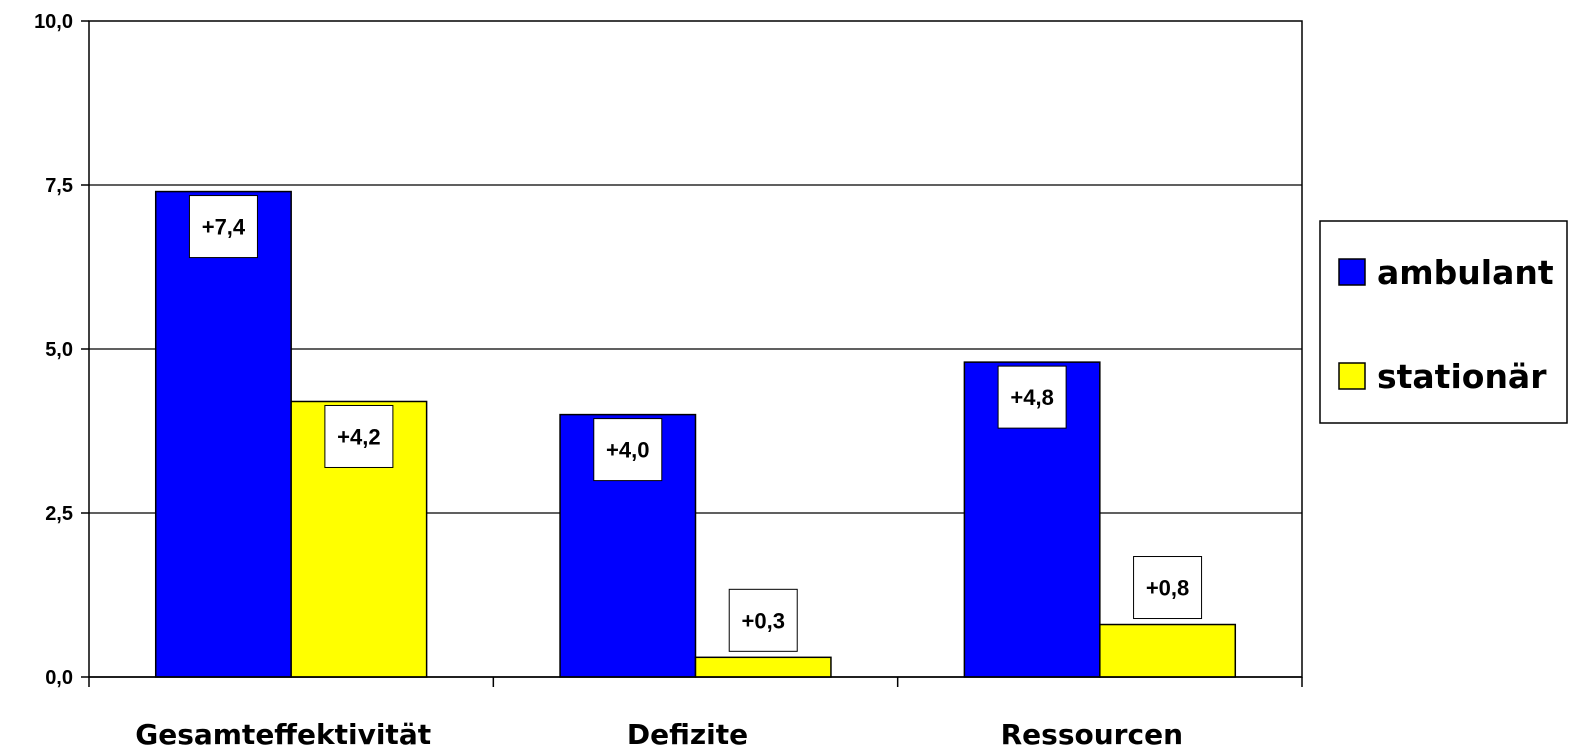 Image resolution: width=1569 pixels, height=752 pixels. I want to click on legend-label-1: stationär, so click(1462, 376).